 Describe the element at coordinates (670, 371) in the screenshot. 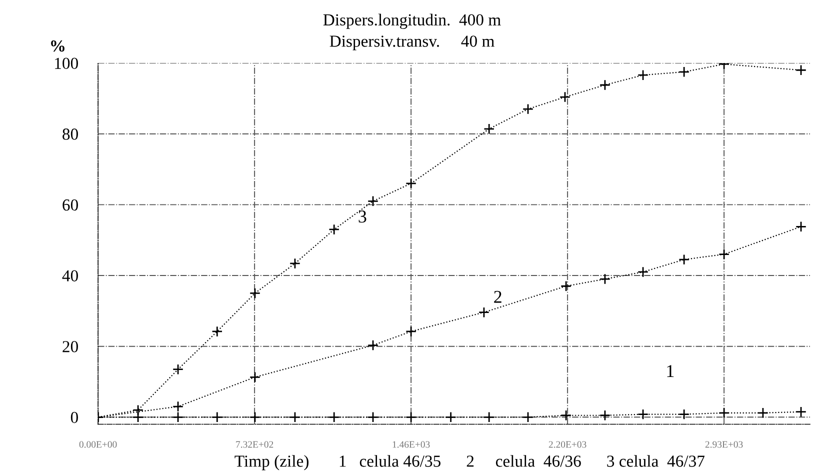

I see `series-label: 1` at that location.